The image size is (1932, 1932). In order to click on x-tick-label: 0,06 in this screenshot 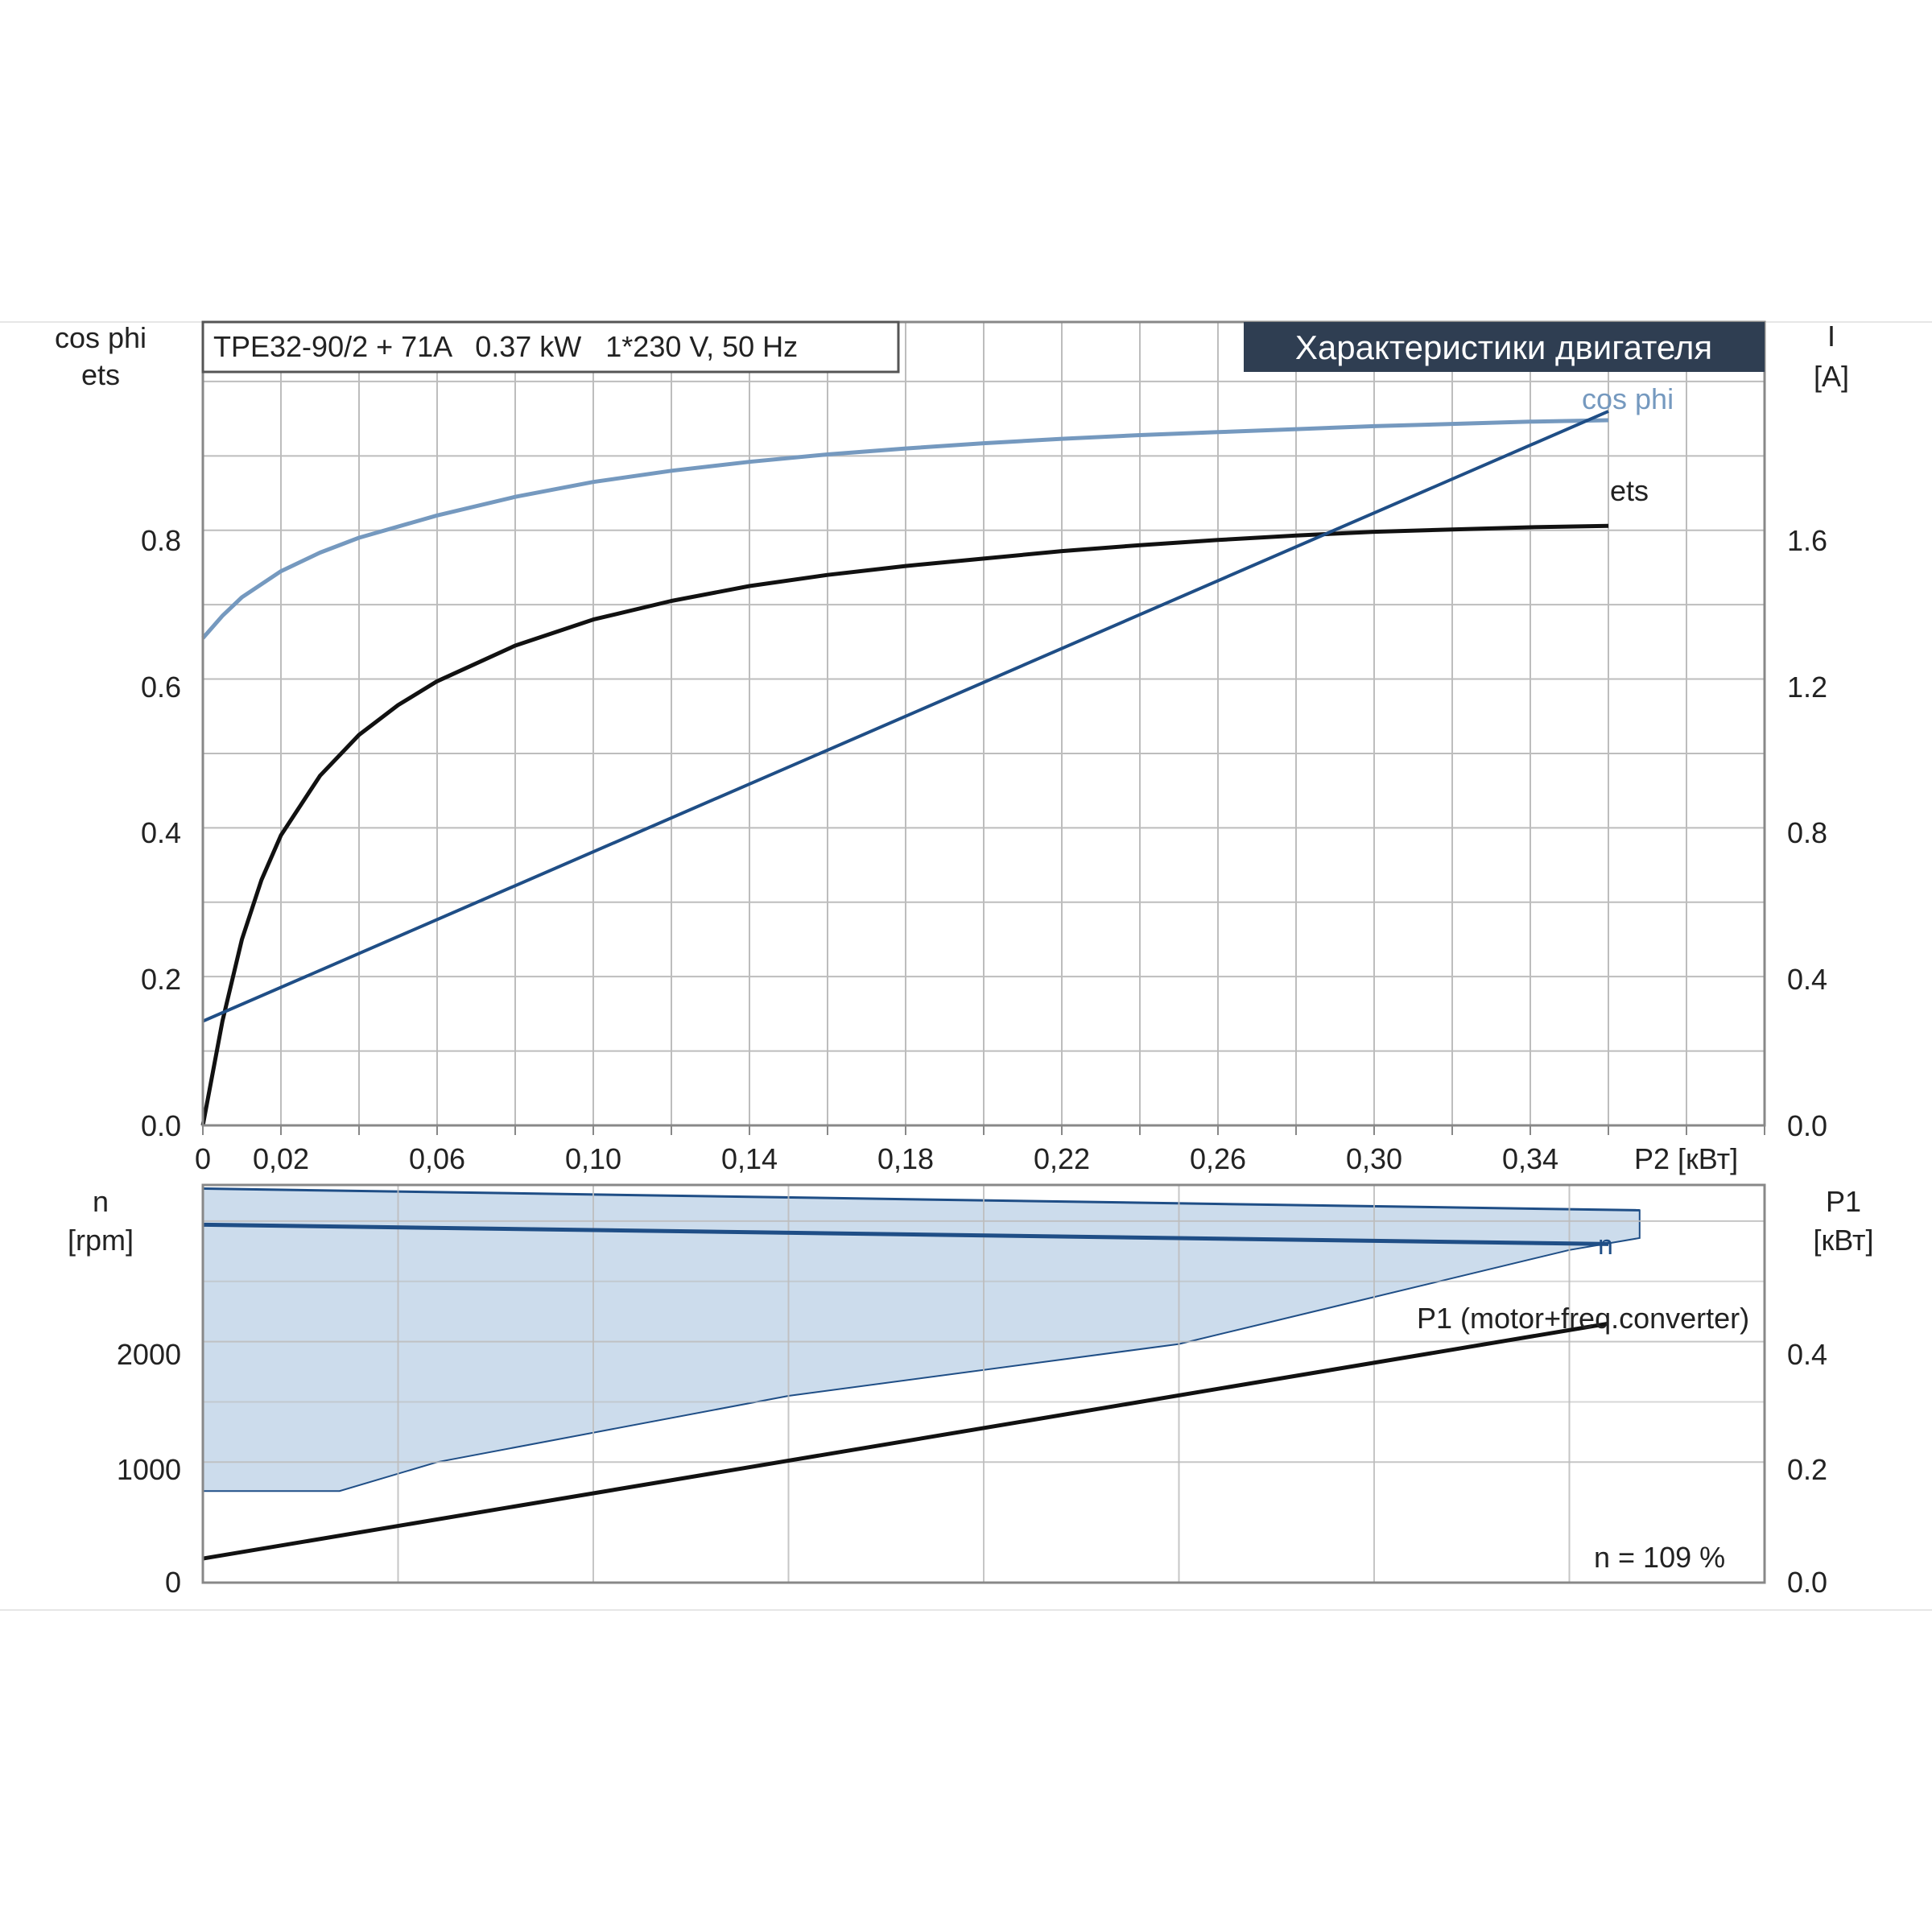, I will do `click(437, 1158)`.